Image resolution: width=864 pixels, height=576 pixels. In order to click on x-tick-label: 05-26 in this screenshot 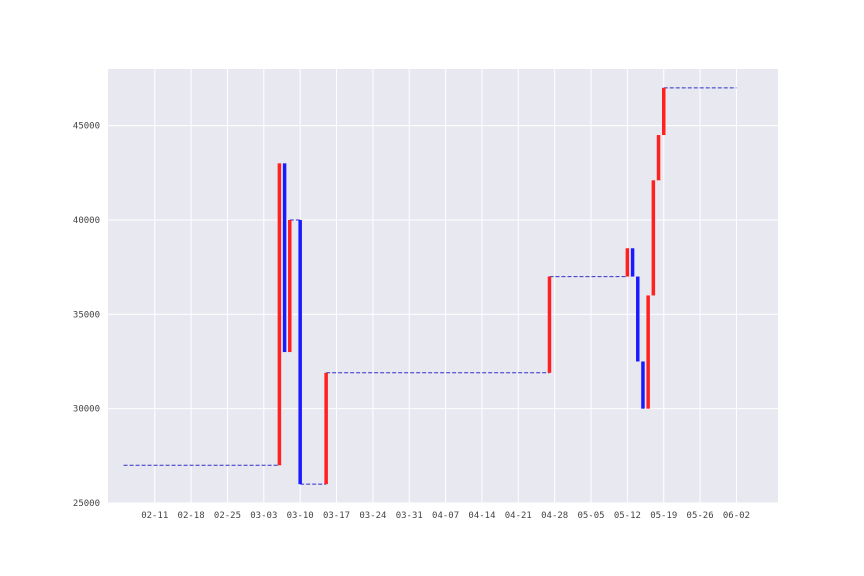, I will do `click(700, 516)`.